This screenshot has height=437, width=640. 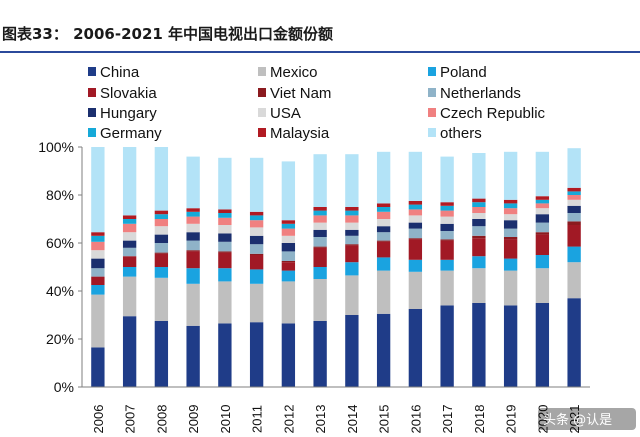 What do you see at coordinates (447, 271) in the screenshot?
I see `bar-stack-2017` at bounding box center [447, 271].